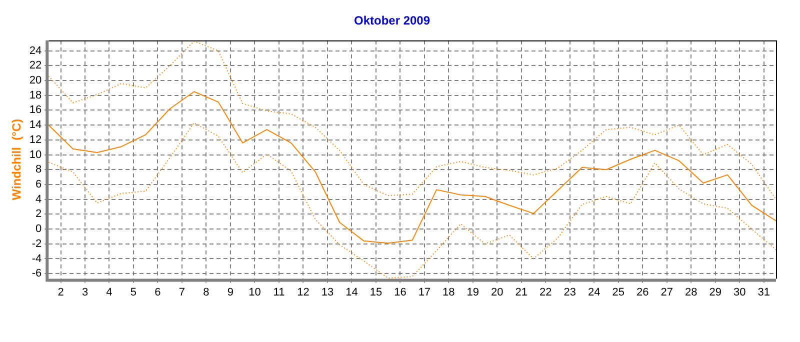 The image size is (800, 342). I want to click on x-tick-label: 4, so click(109, 292).